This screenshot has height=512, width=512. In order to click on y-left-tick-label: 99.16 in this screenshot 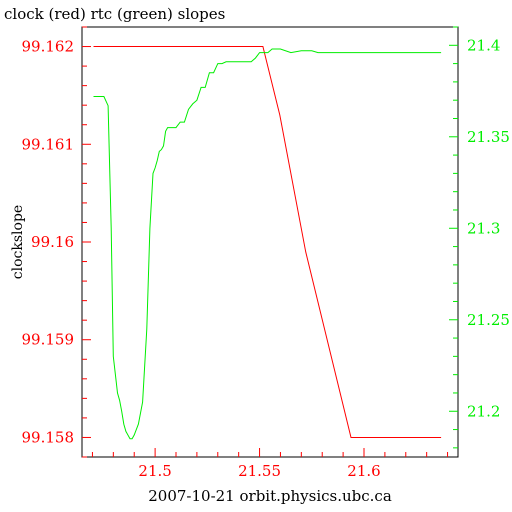, I will do `click(52, 242)`.